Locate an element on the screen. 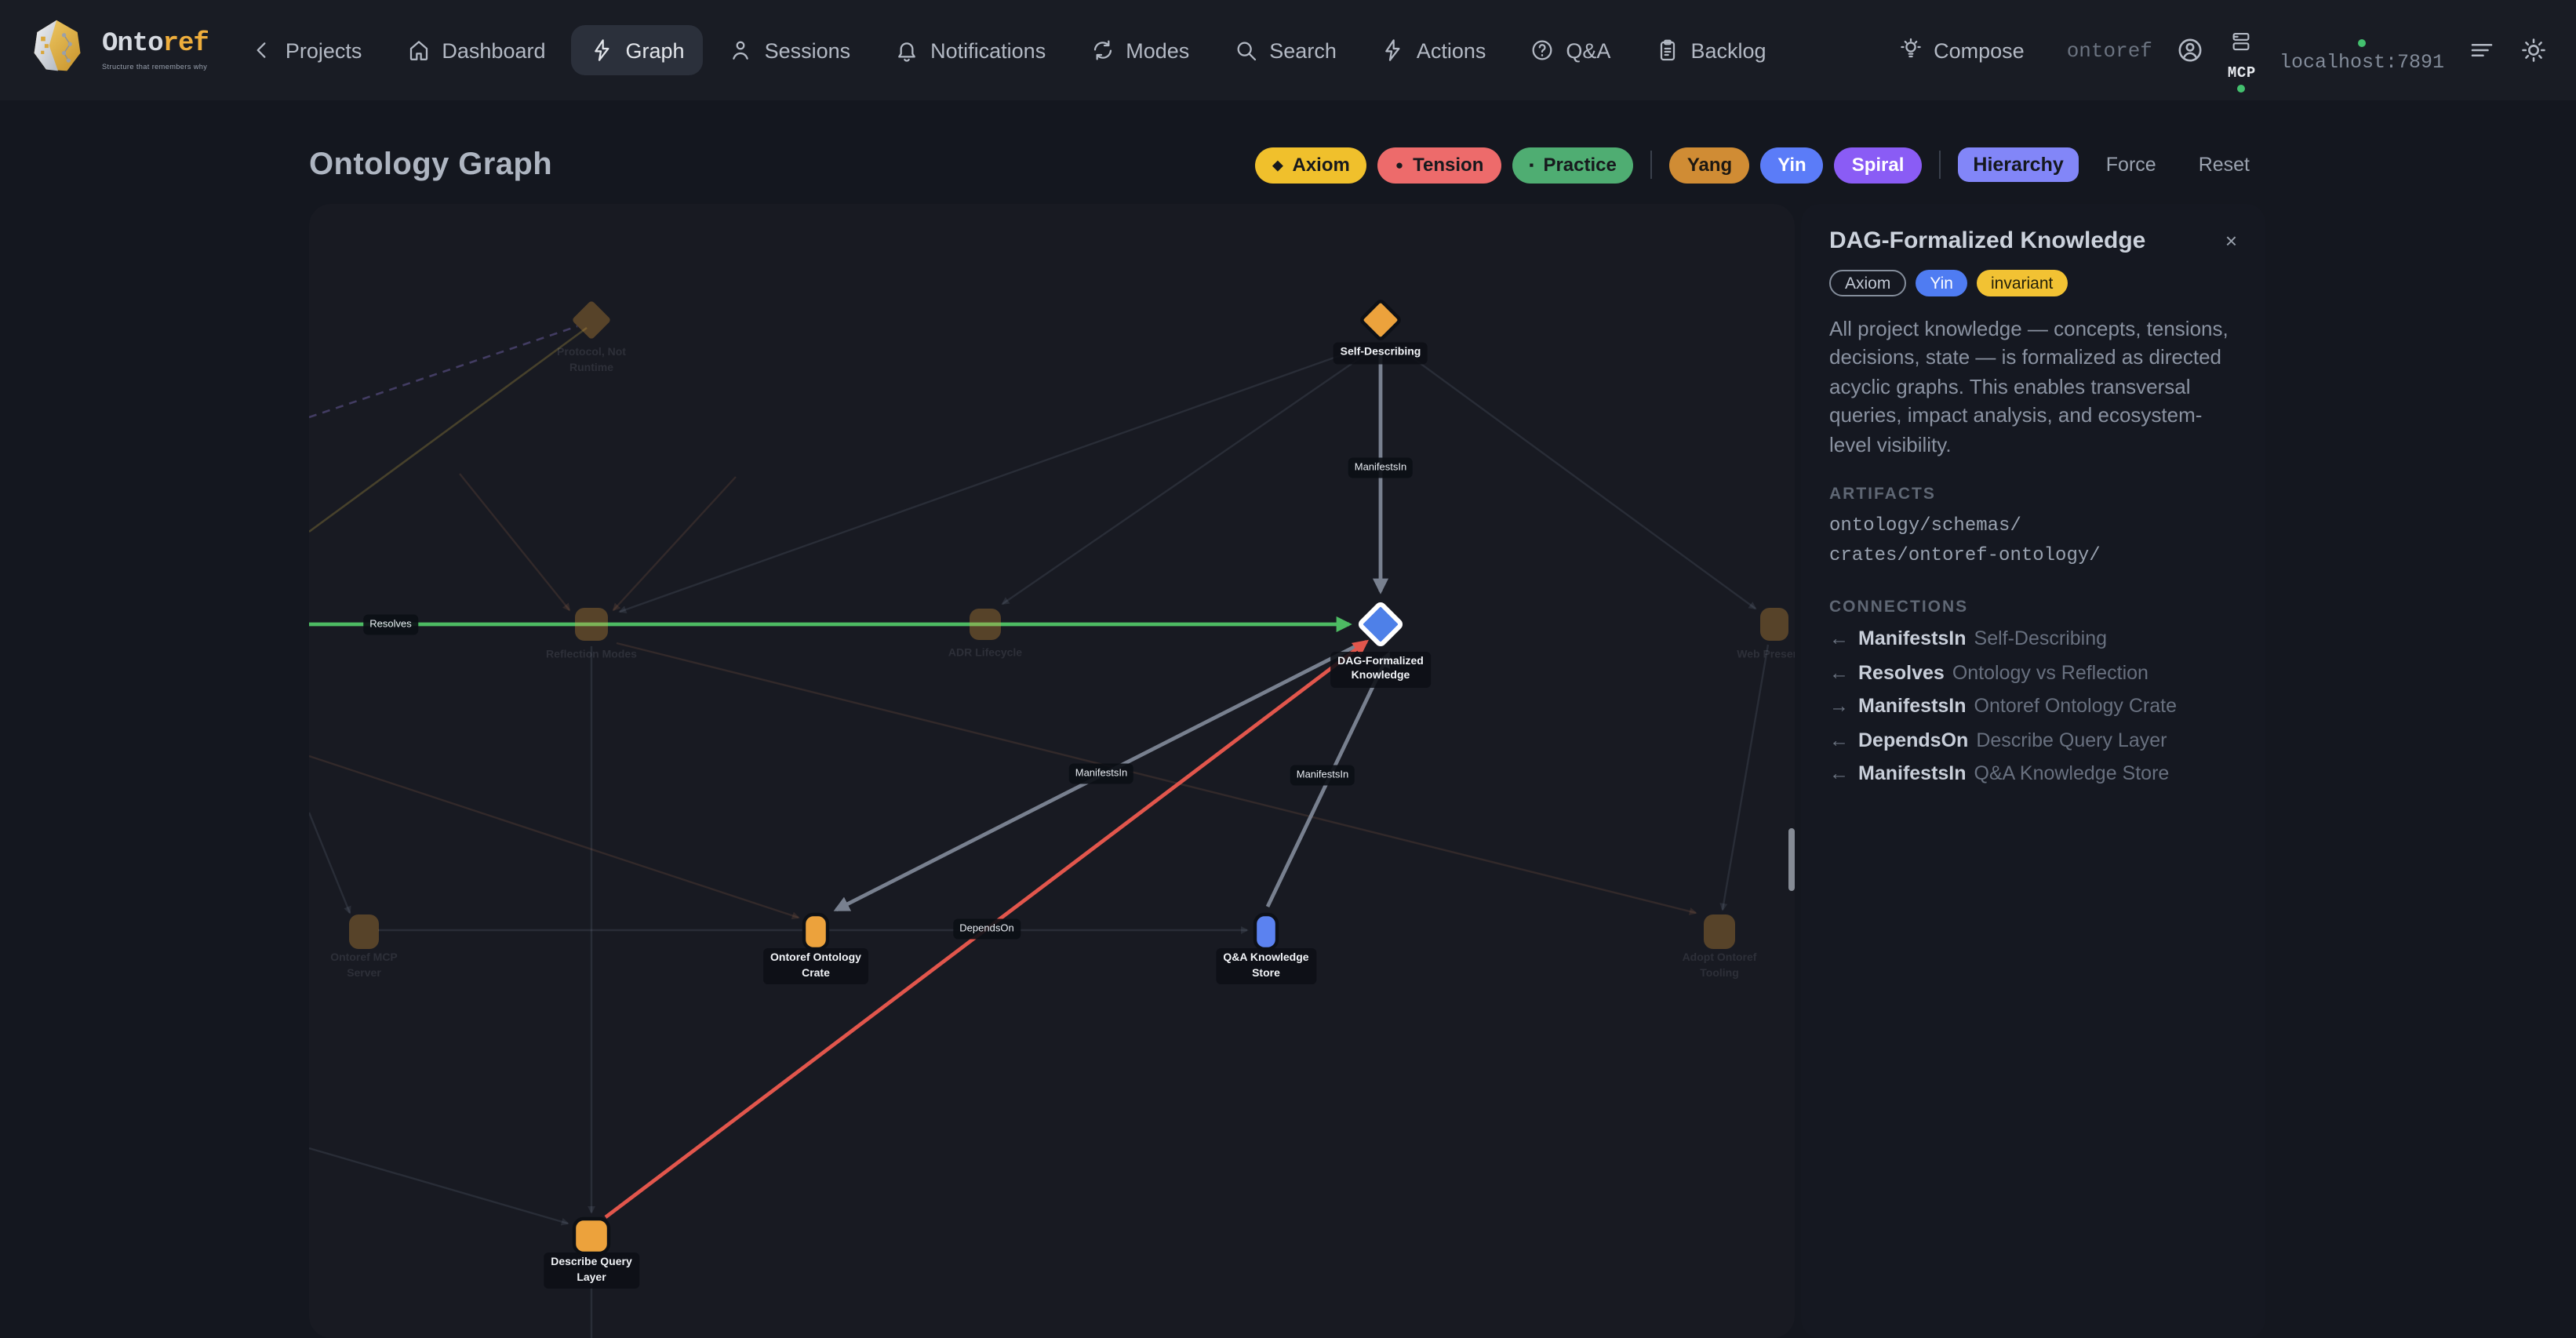 Image resolution: width=2576 pixels, height=1338 pixels. cycle-icon is located at coordinates (1102, 50).